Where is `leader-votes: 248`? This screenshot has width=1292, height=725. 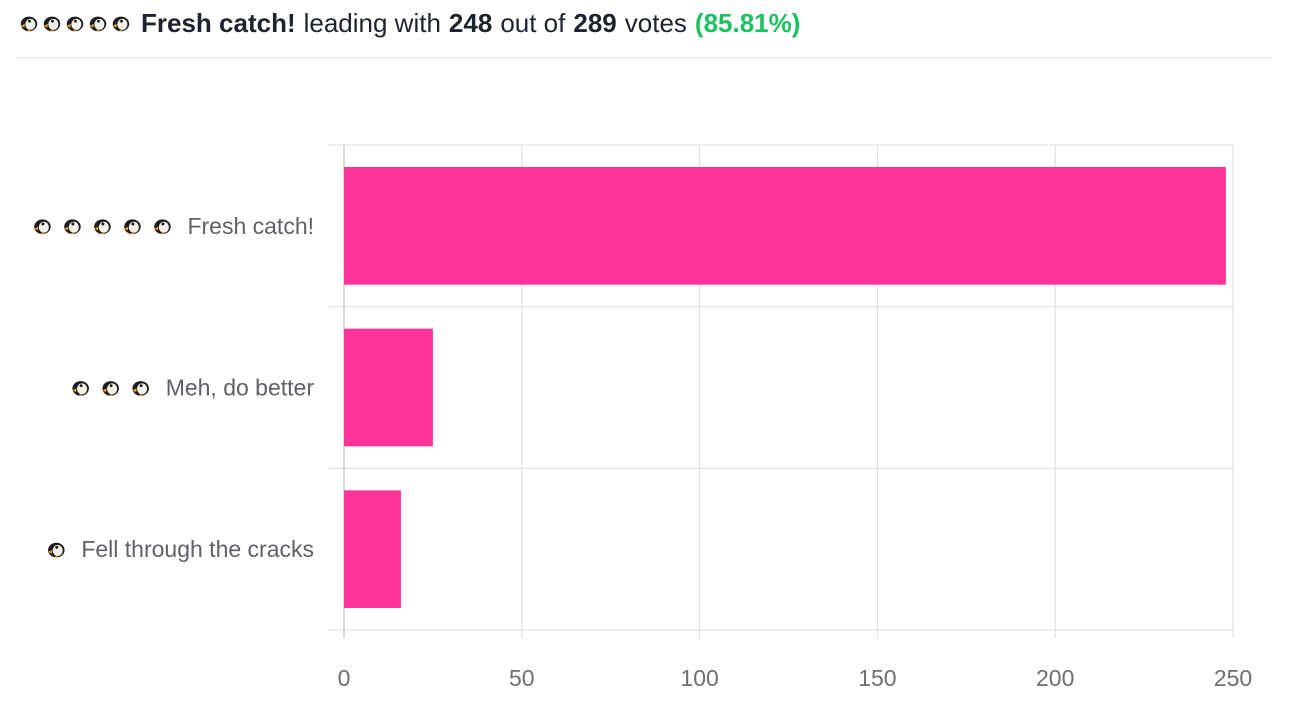
leader-votes: 248 is located at coordinates (470, 22).